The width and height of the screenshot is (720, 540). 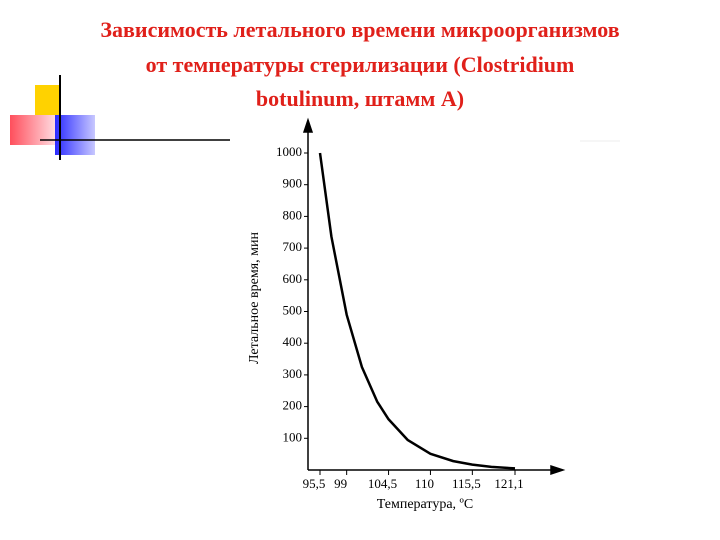 What do you see at coordinates (340, 483) in the screenshot?
I see `x-tick-label: 99` at bounding box center [340, 483].